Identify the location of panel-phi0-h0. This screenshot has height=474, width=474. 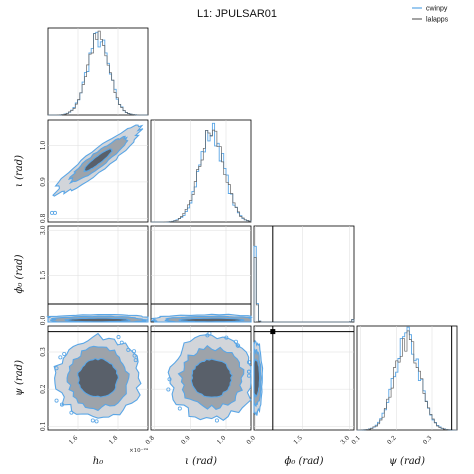
(97, 274).